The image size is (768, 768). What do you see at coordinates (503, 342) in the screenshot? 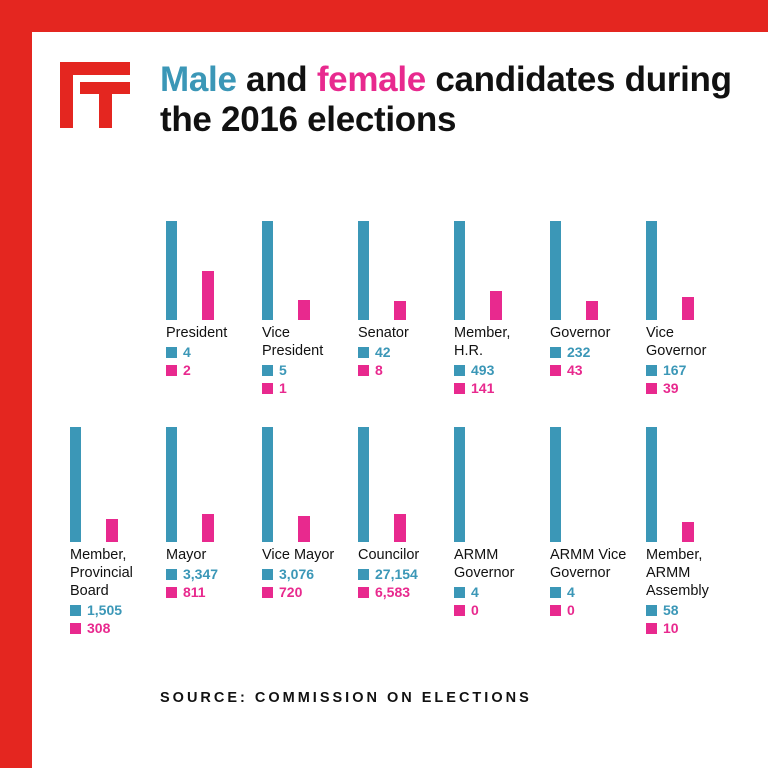
I see `category-label: Member, H.R.` at bounding box center [503, 342].